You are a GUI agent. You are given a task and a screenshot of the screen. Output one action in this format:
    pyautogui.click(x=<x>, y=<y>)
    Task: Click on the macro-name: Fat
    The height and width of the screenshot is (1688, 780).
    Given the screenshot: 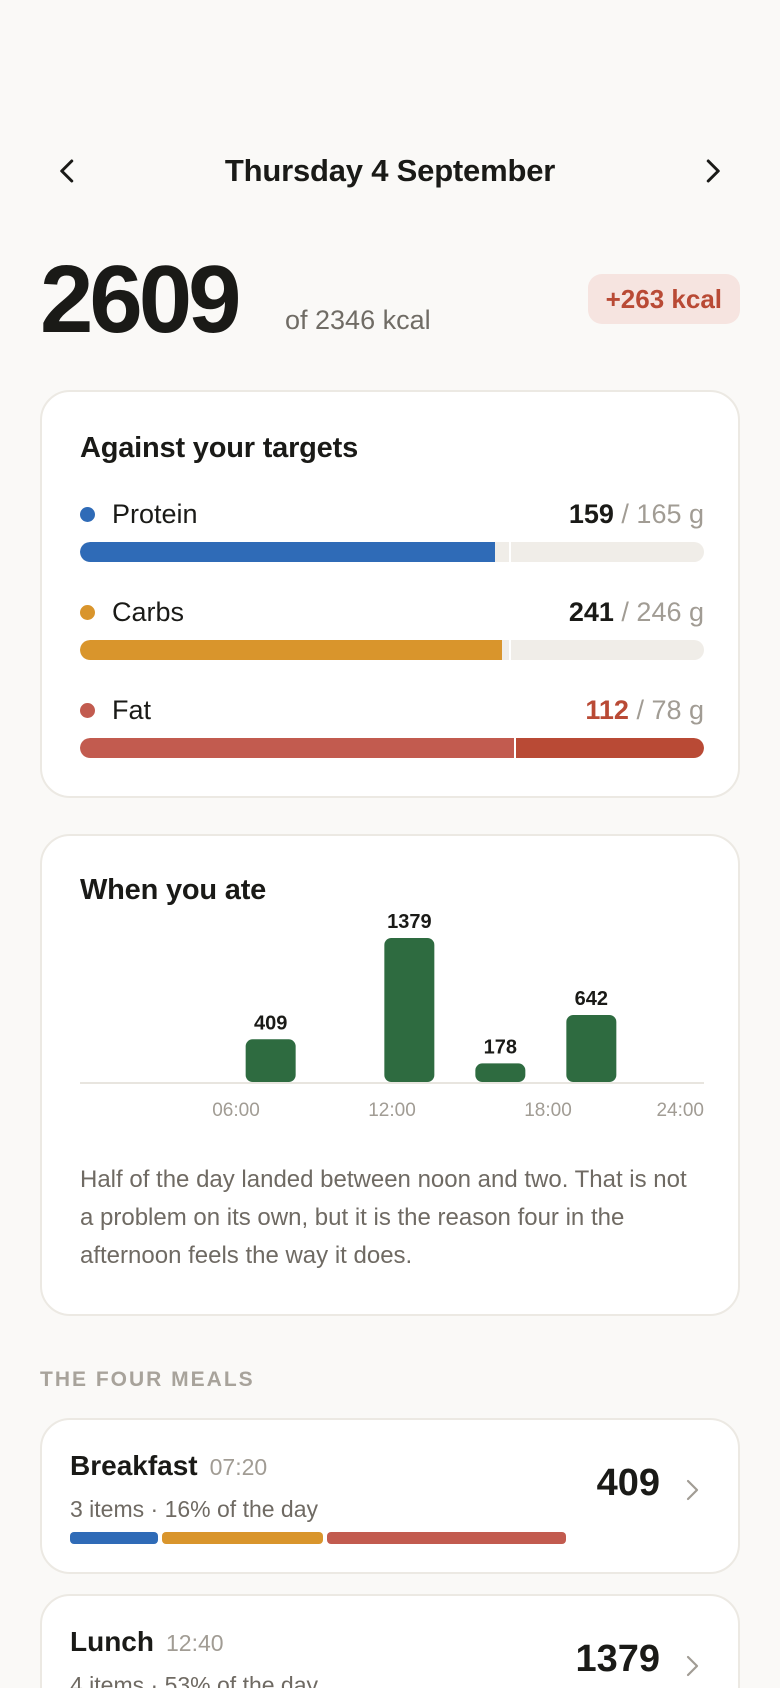 What is the action you would take?
    pyautogui.click(x=132, y=709)
    